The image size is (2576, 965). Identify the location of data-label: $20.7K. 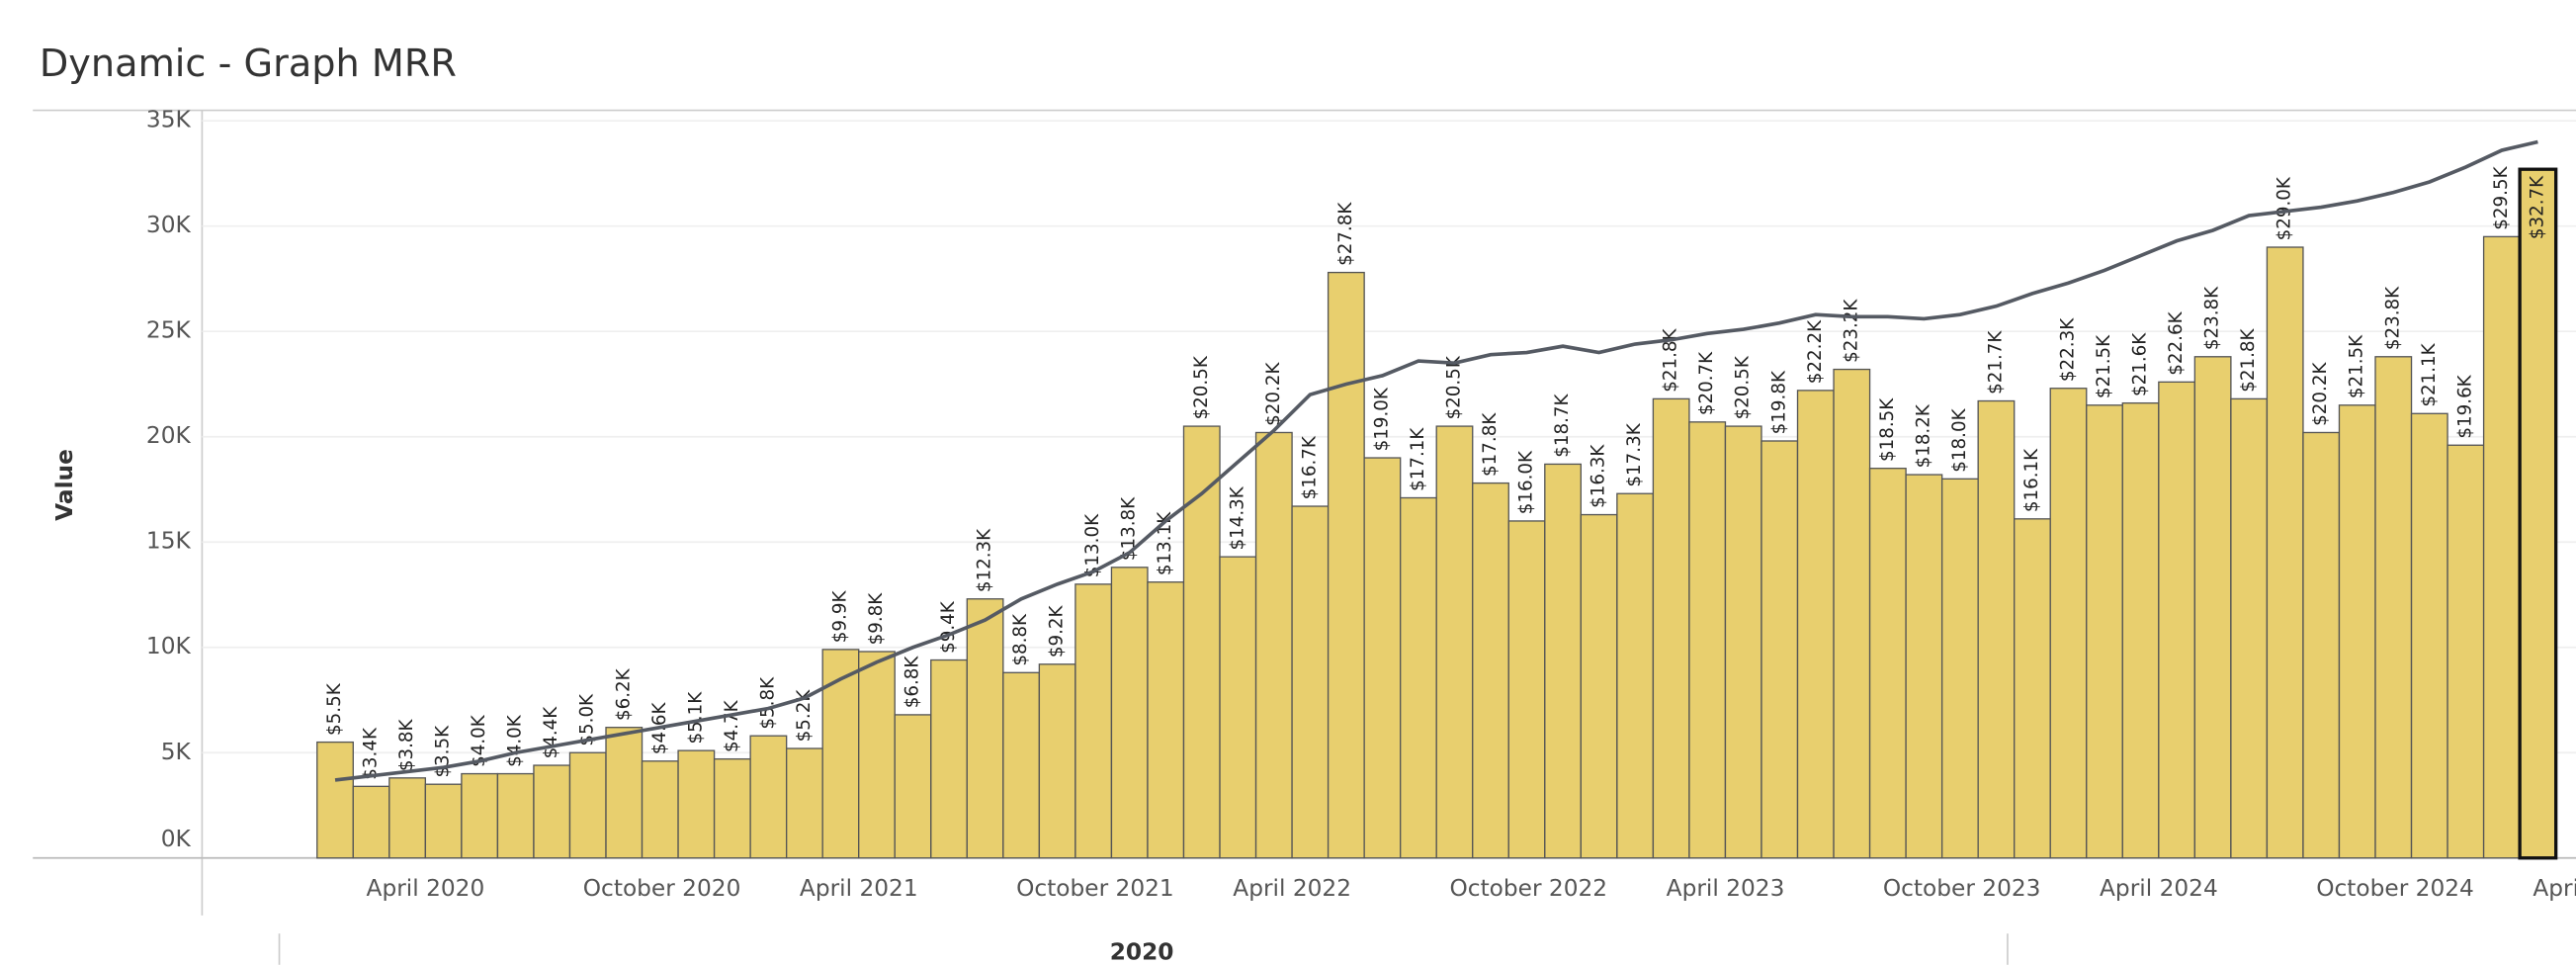
(1706, 383).